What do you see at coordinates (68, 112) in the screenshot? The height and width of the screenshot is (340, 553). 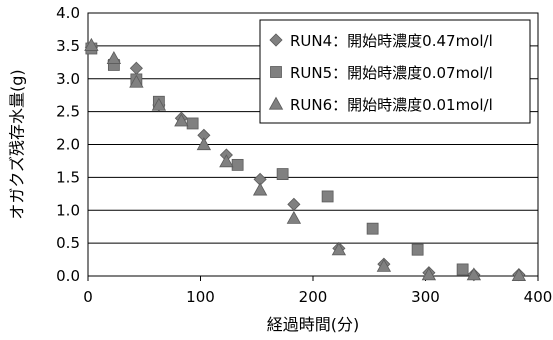 I see `y-tick-label: 2.5` at bounding box center [68, 112].